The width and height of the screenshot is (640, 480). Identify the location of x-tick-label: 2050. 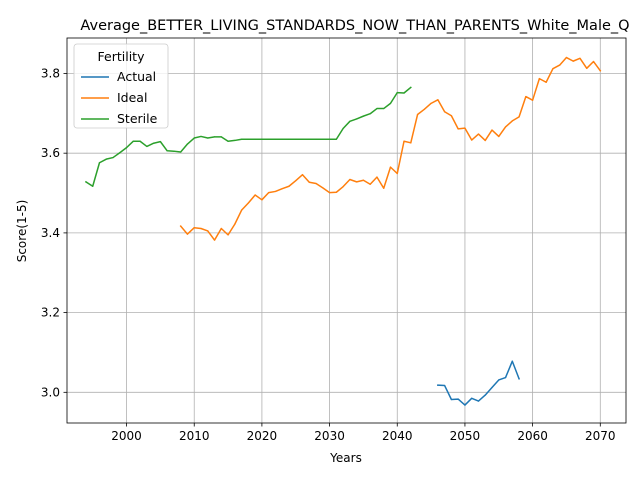
(465, 436).